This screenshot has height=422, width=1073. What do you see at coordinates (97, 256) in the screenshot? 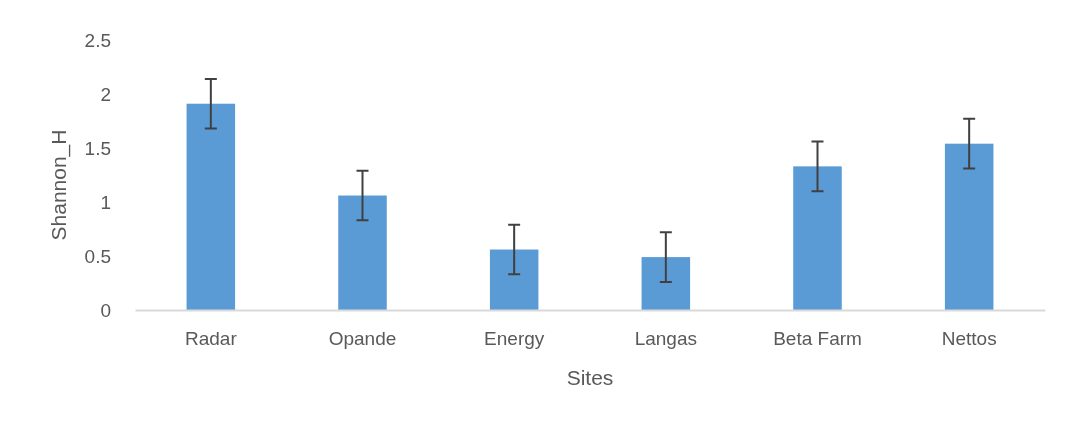
I see `y-tick-label: 0.5` at bounding box center [97, 256].